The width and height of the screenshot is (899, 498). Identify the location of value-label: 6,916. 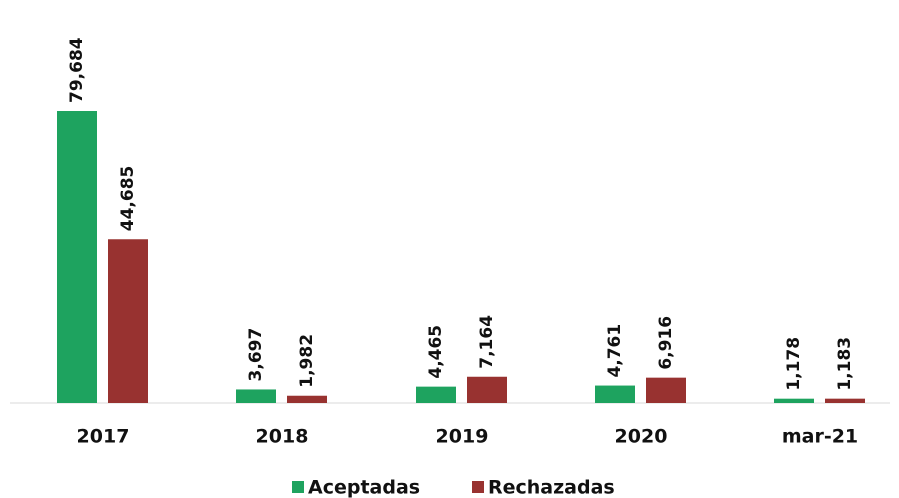
(666, 343).